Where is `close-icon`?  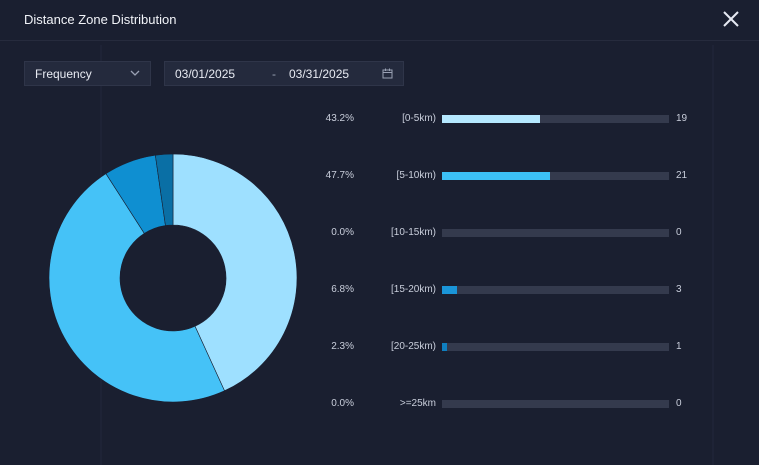 close-icon is located at coordinates (731, 19).